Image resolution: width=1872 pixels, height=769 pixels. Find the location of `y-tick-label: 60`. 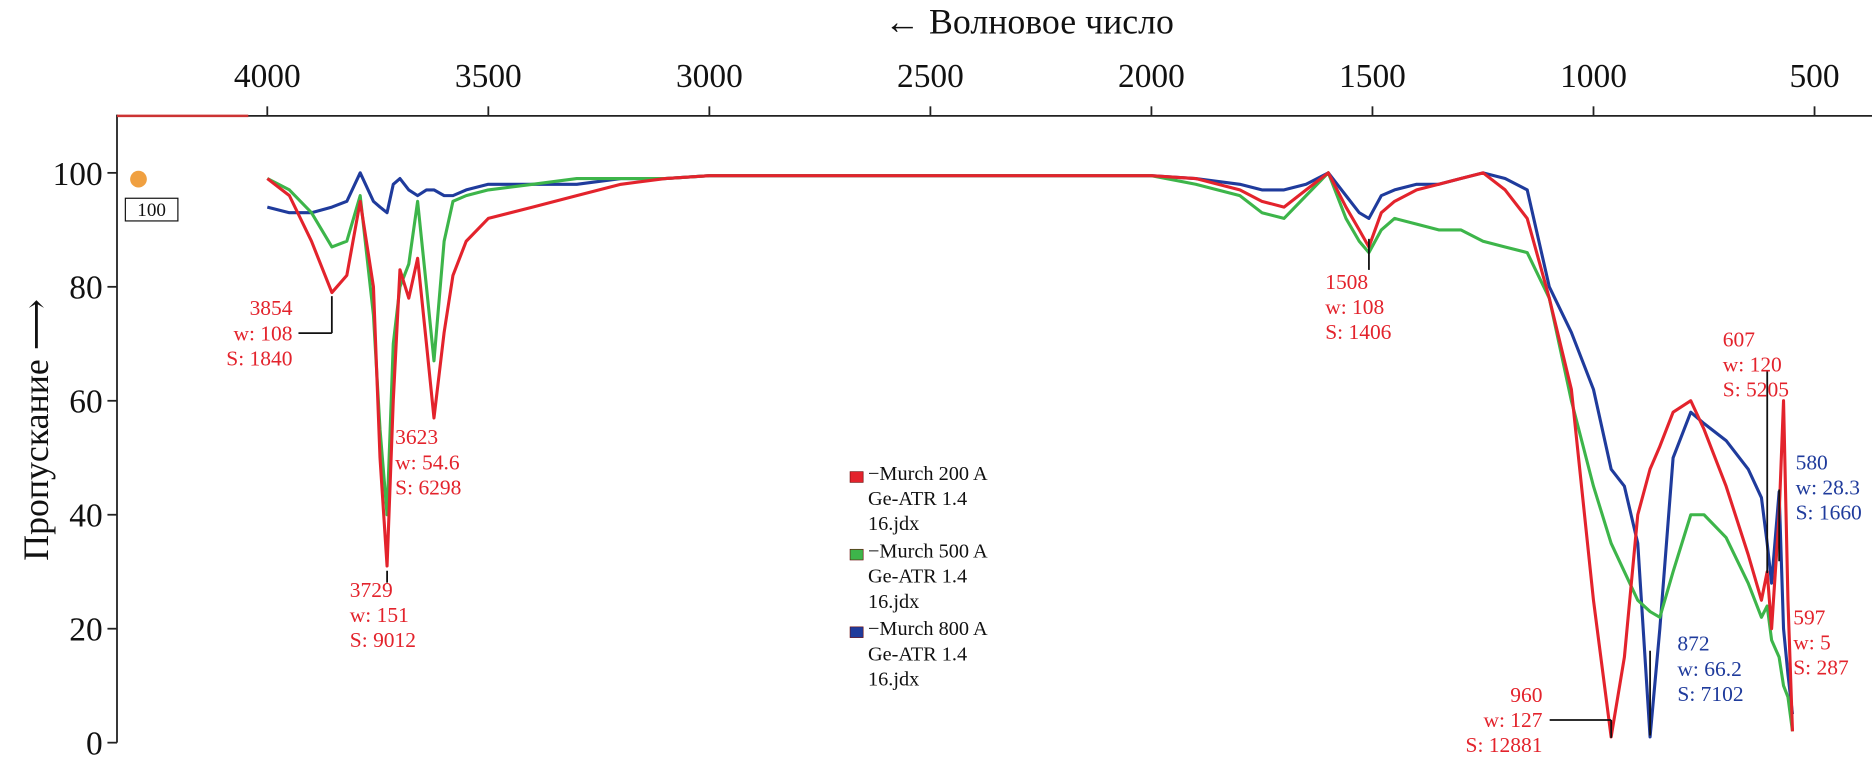

y-tick-label: 60 is located at coordinates (85, 402).